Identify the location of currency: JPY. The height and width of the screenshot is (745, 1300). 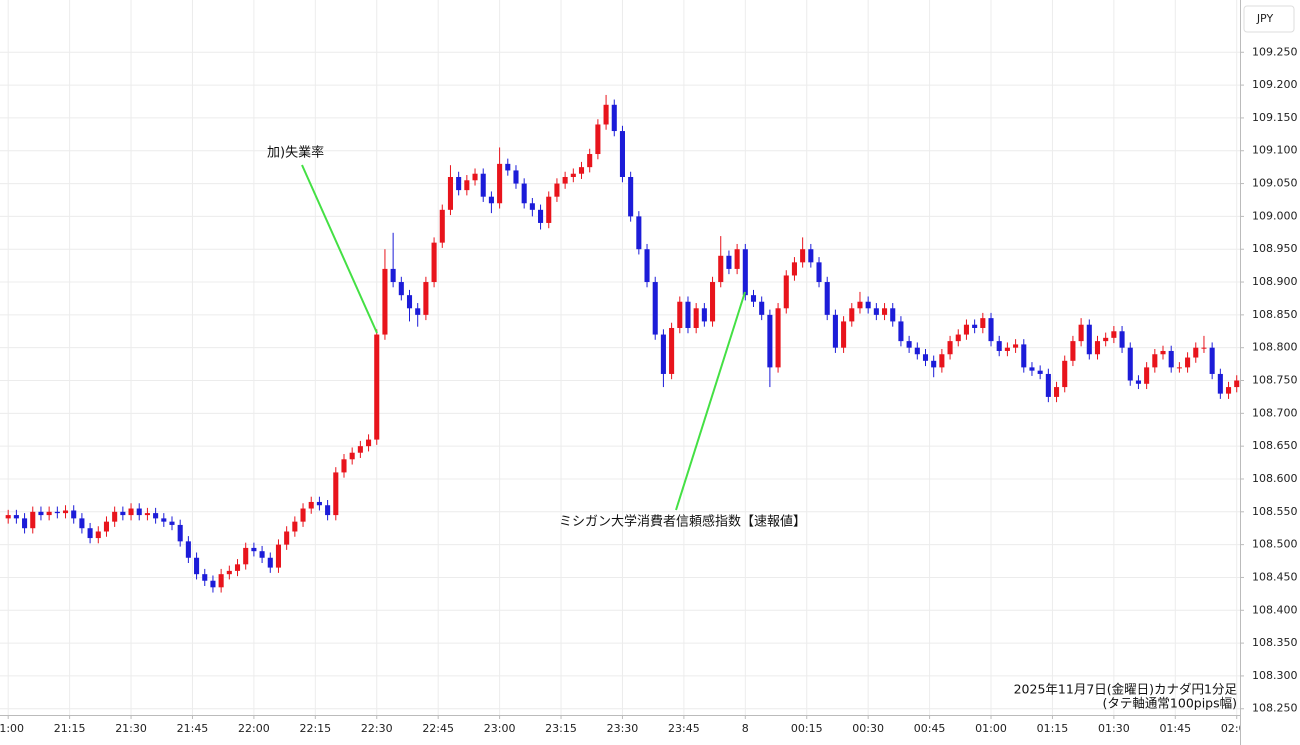
(1265, 18).